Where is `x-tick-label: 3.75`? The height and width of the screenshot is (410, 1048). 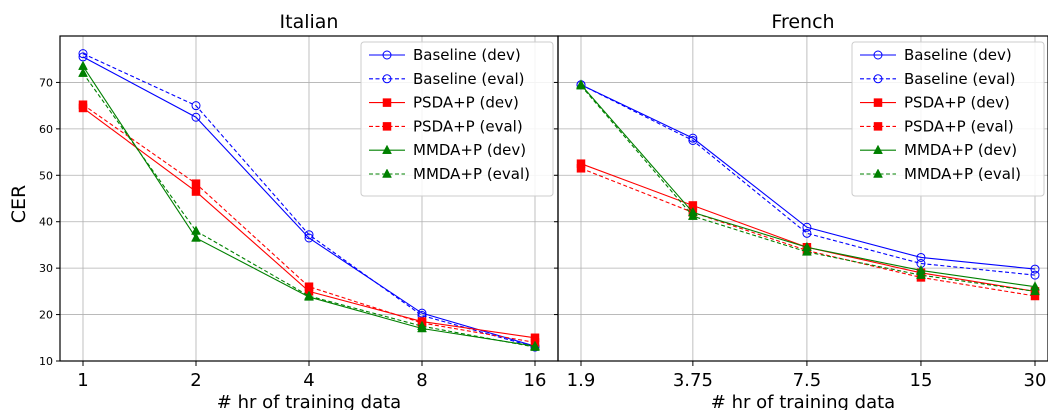 x-tick-label: 3.75 is located at coordinates (693, 380).